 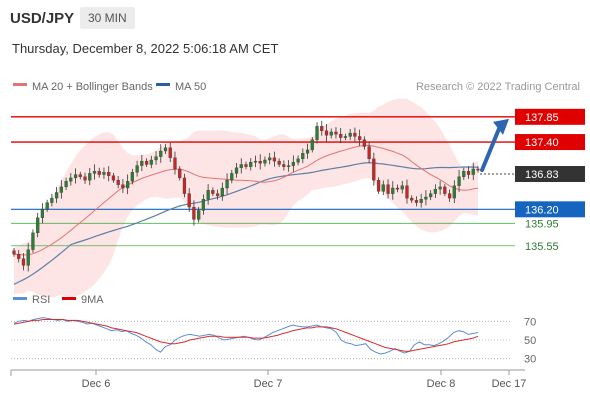 What do you see at coordinates (542, 247) in the screenshot?
I see `minor-level-label: 135.55` at bounding box center [542, 247].